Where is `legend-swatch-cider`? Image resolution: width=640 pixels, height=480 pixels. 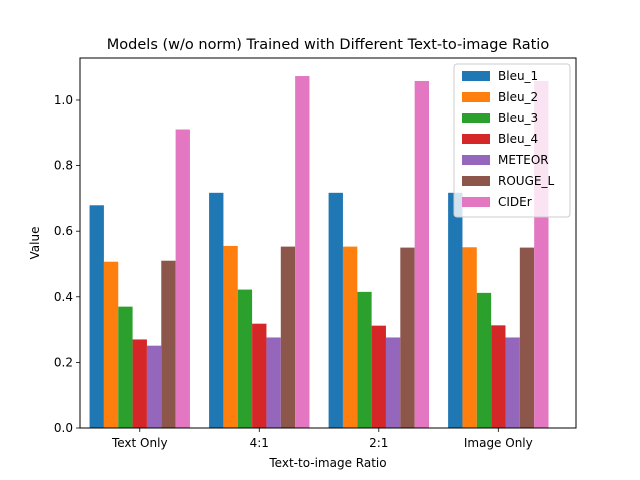 legend-swatch-cider is located at coordinates (476, 202).